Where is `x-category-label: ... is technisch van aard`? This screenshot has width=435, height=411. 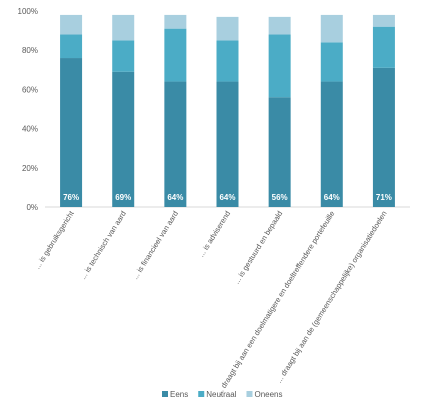
x-category-label: ... is technisch van aard is located at coordinates (103, 245).